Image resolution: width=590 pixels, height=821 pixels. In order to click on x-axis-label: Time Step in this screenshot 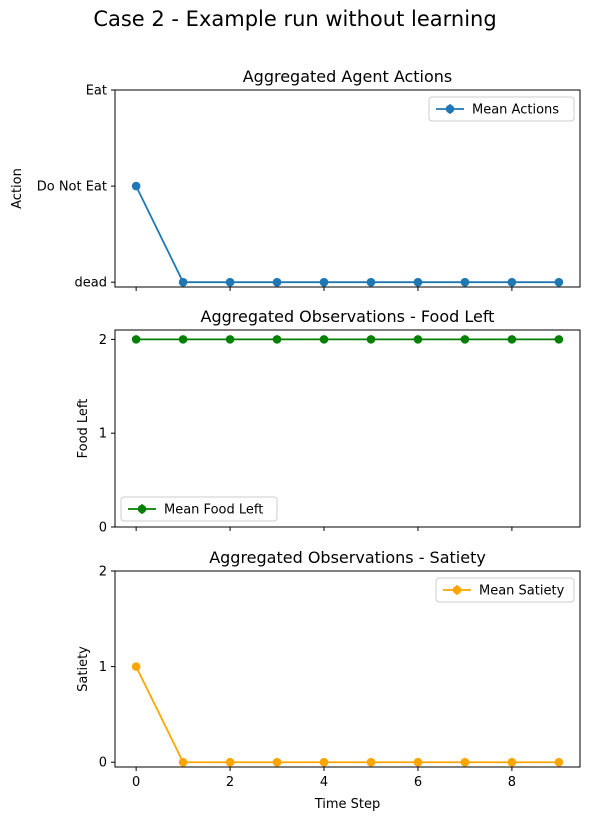, I will do `click(347, 804)`.